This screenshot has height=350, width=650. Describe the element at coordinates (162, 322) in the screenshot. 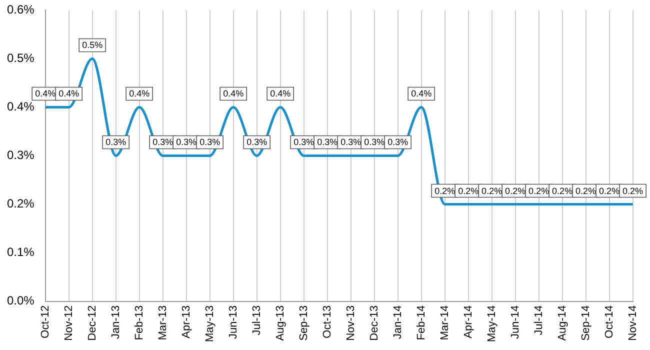

I see `x-tick-label: Mar-13` at that location.